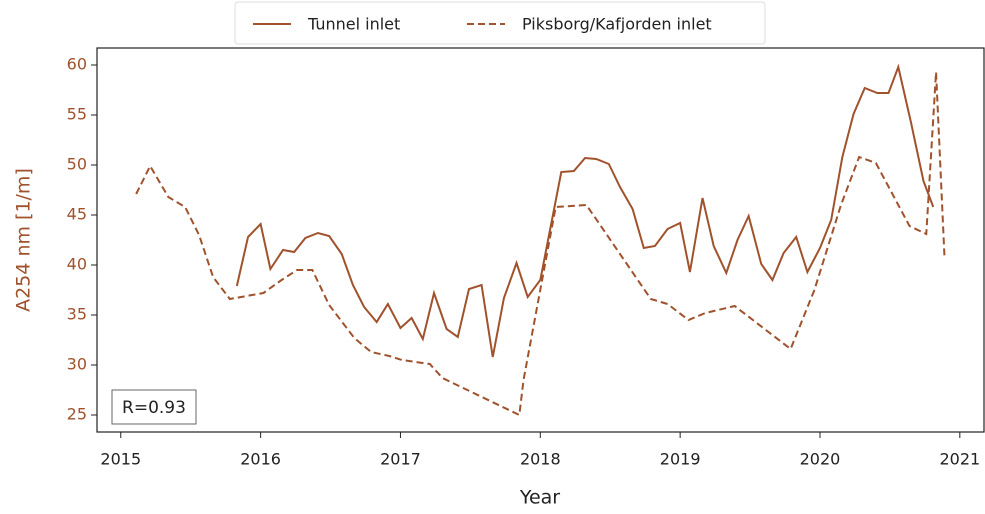 The width and height of the screenshot is (985, 514). What do you see at coordinates (959, 459) in the screenshot?
I see `x-tick-label: 2021` at bounding box center [959, 459].